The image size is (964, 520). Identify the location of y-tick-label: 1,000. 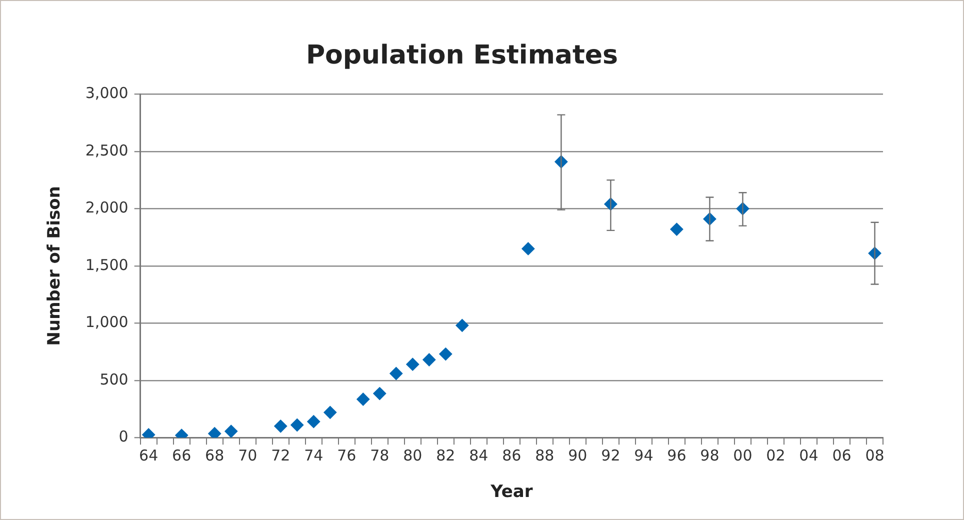
(106, 322).